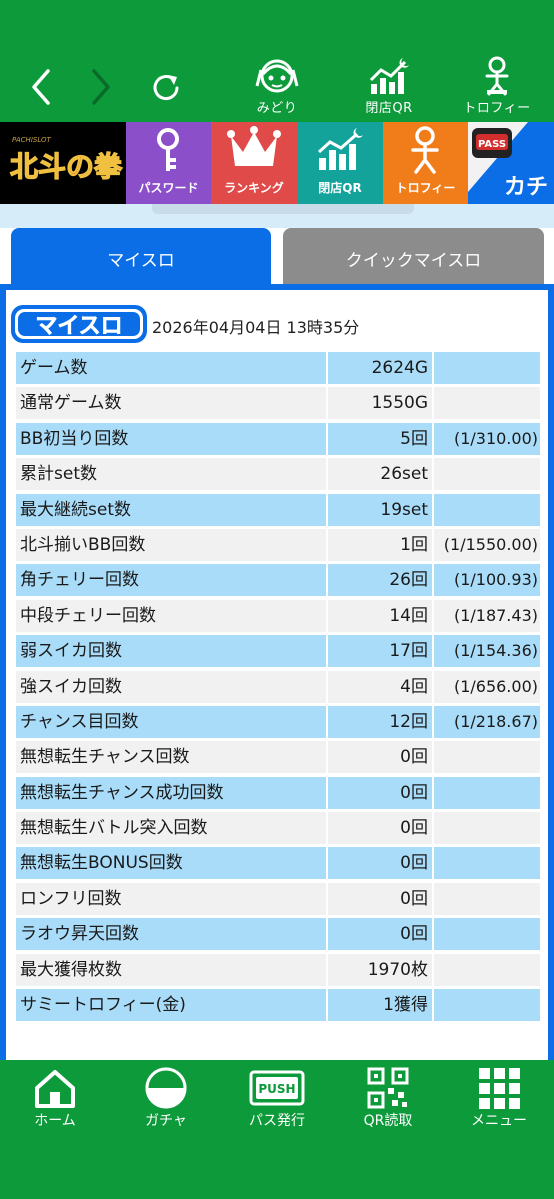  Describe the element at coordinates (499, 1088) in the screenshot. I see `menu-grid-icon` at that location.